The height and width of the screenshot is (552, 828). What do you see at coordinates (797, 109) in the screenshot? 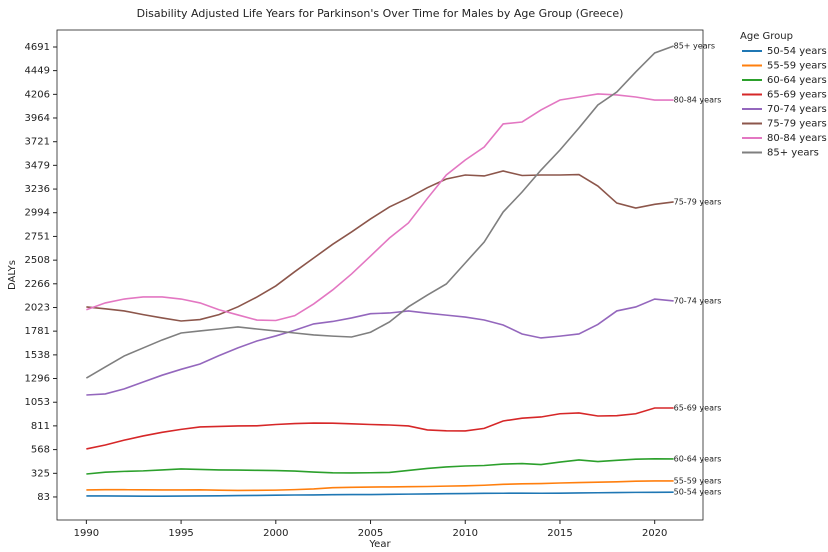
I see `legend-label: 70-74 years` at bounding box center [797, 109].